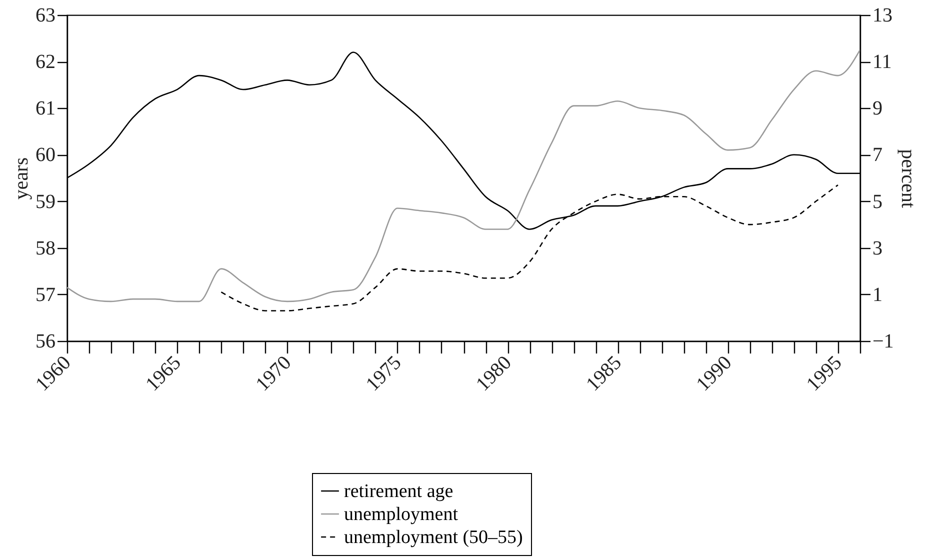  I want to click on y2-tick-label: −1, so click(883, 341).